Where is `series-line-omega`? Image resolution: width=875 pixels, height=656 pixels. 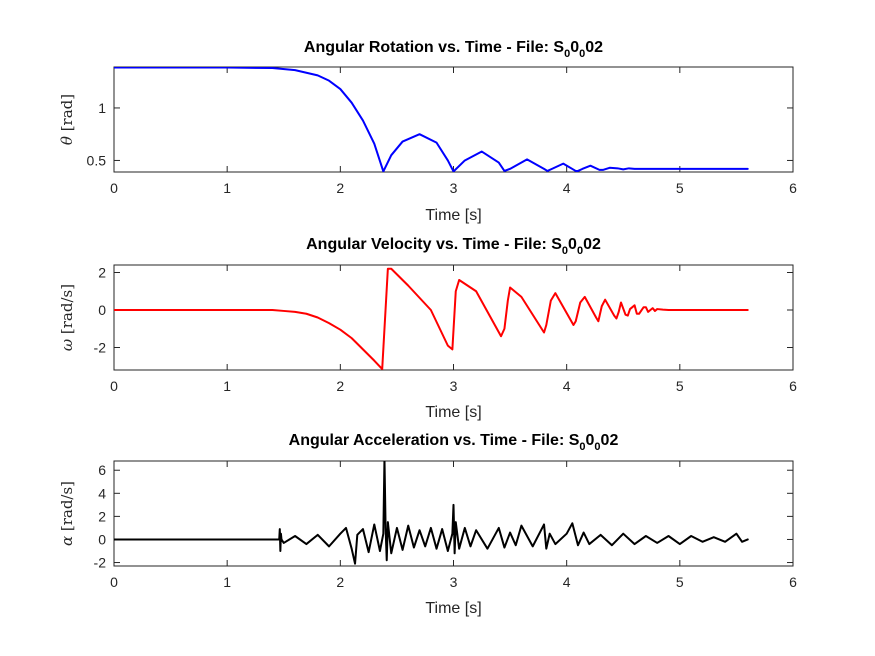
series-line-omega is located at coordinates (431, 318).